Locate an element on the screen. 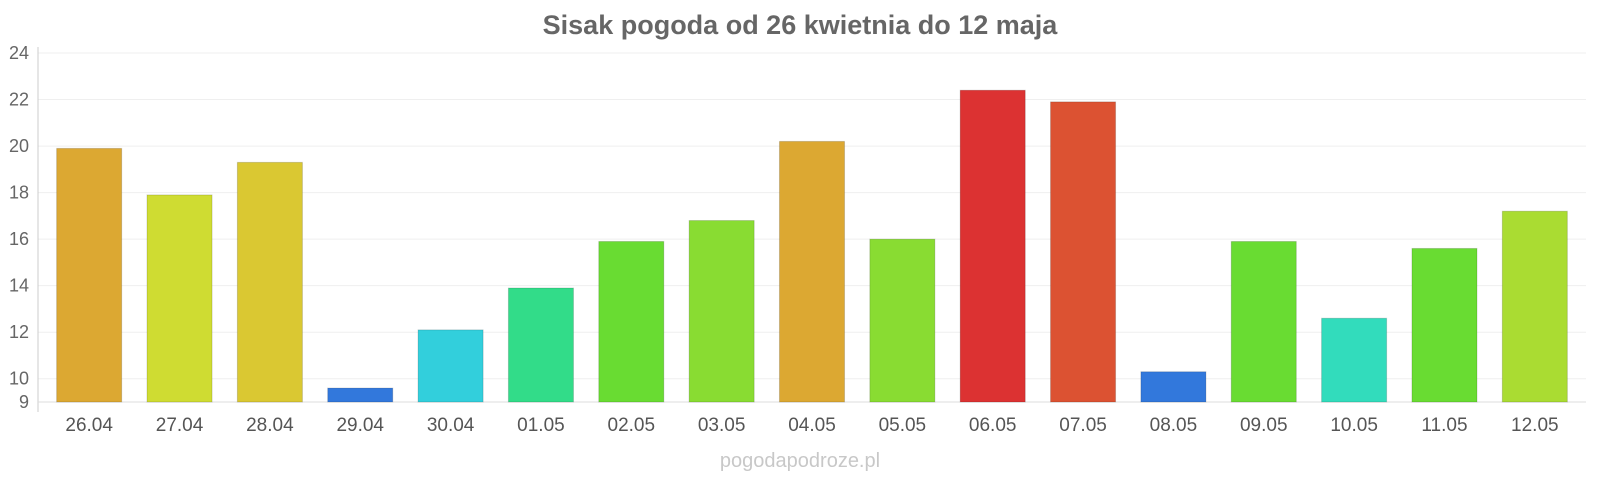  y-tick-label: 18 is located at coordinates (19, 193).